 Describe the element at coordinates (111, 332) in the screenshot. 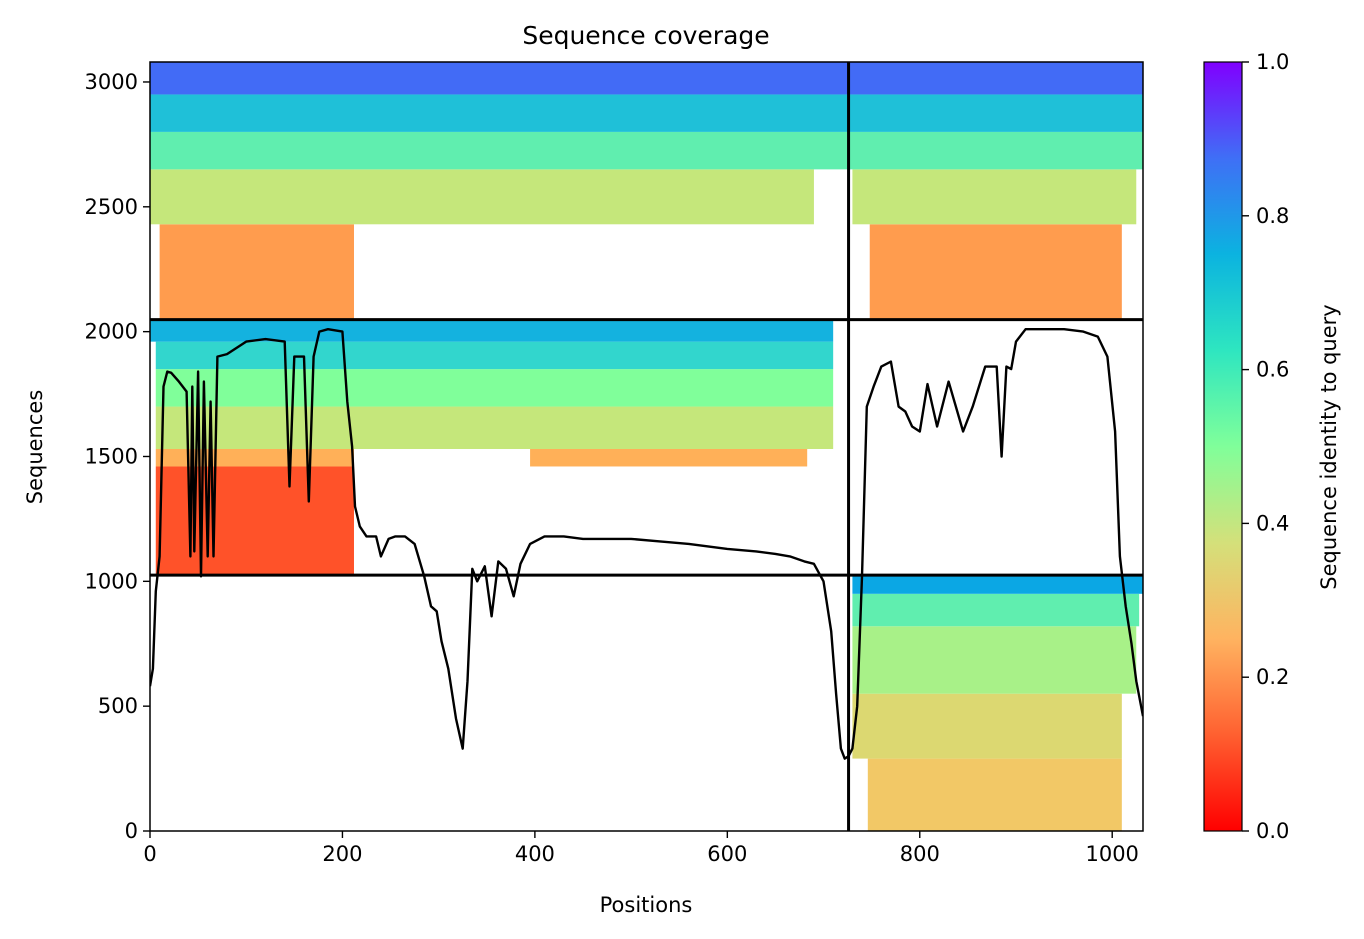

I see `y-tick-label: 2000` at that location.